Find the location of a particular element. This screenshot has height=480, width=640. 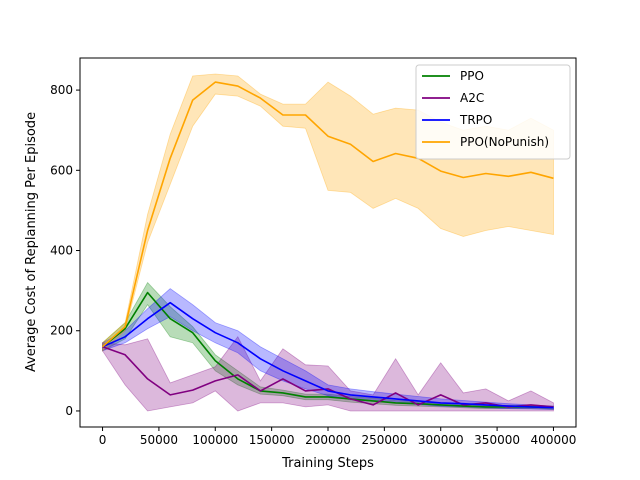

y-axis-label: Average Cost of Replanning Per Episode is located at coordinates (31, 242).